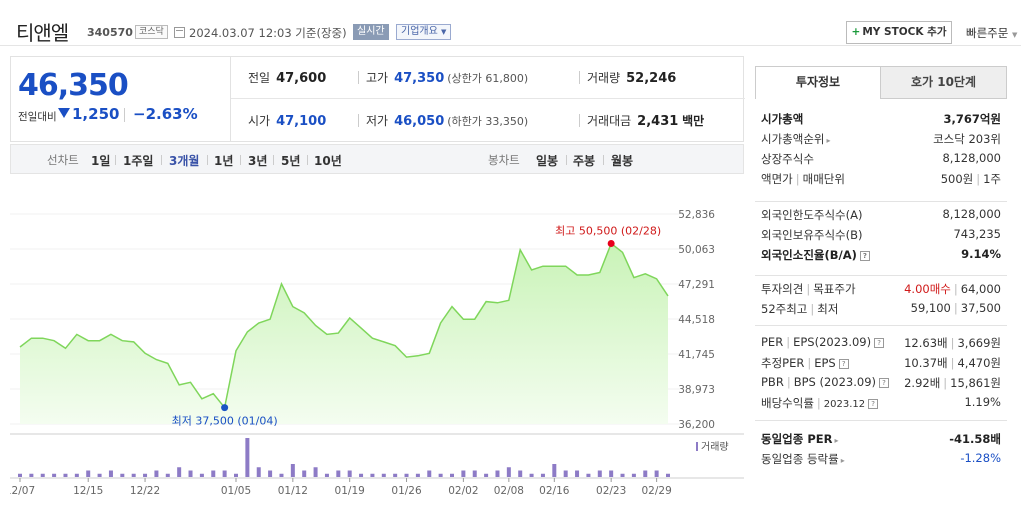 This screenshot has height=508, width=1021. I want to click on chart-period-bar: 선차트 1일 1주일 3개월 1년 3년 5년 10년 봉차트 일봉 주봉 월봉, so click(377, 159).